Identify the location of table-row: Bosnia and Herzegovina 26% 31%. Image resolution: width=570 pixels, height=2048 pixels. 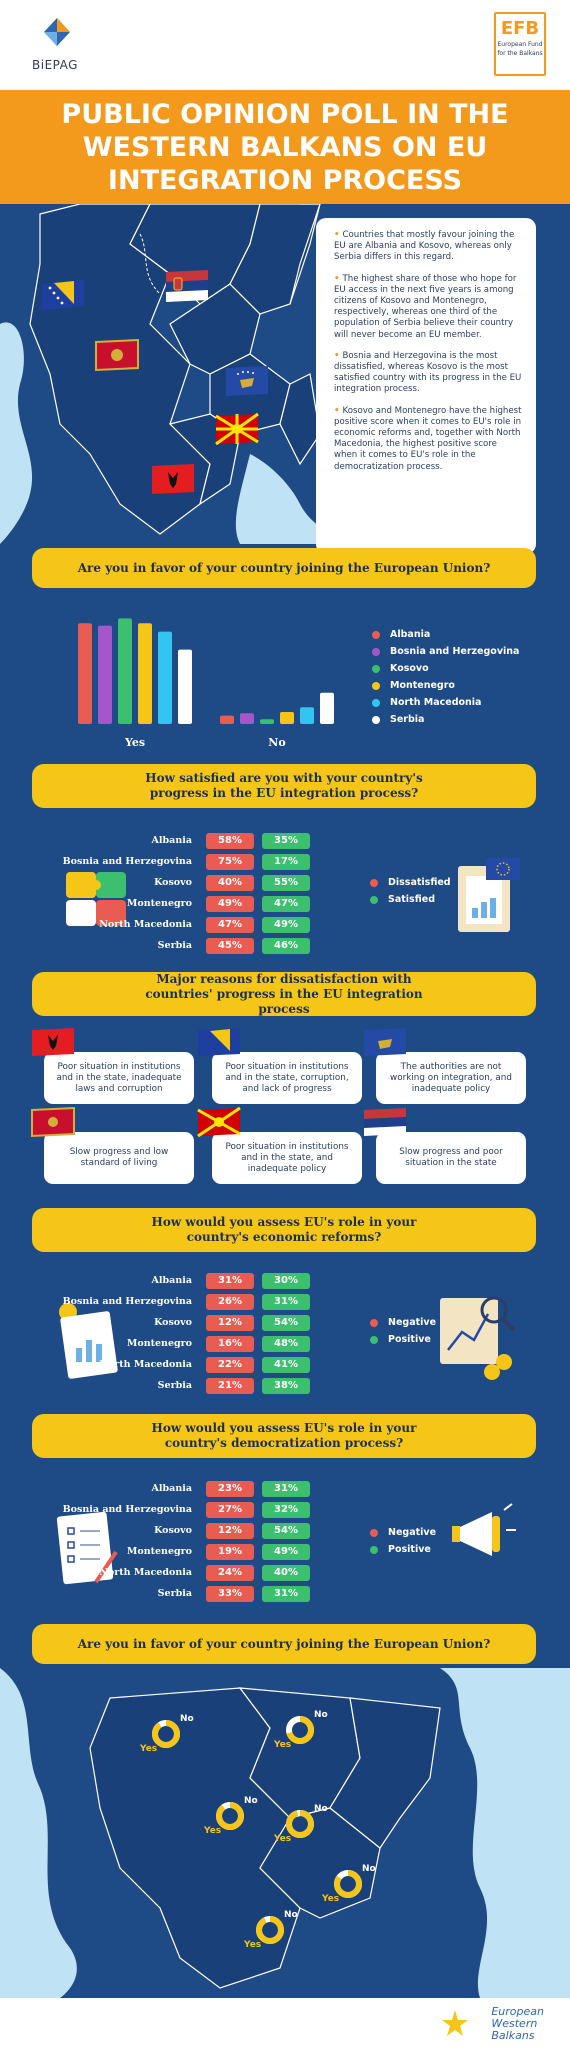
(179, 1301).